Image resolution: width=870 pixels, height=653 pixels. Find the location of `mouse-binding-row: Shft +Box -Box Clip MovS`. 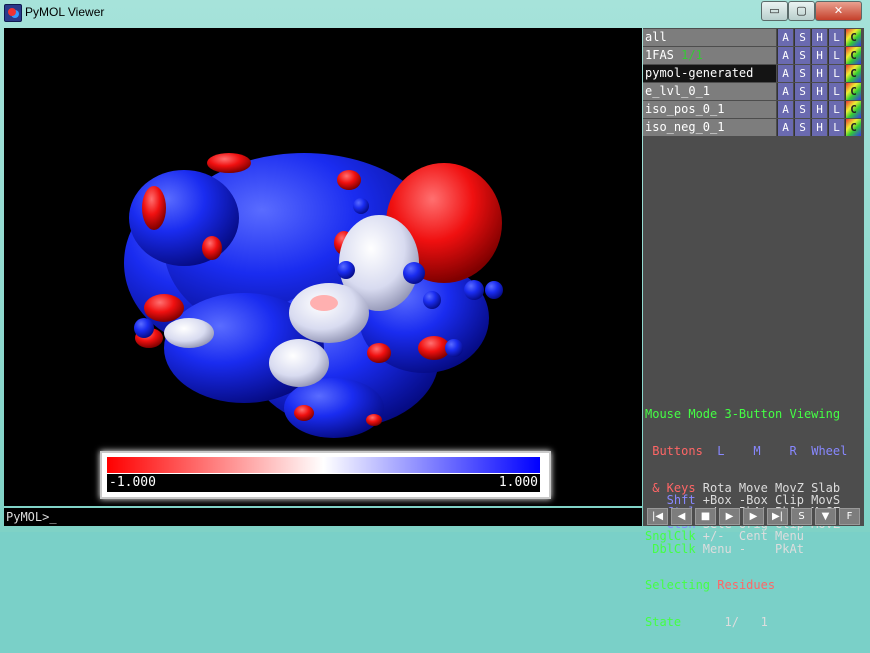

mouse-binding-row: Shft +Box -Box Clip MovS is located at coordinates (754, 500).